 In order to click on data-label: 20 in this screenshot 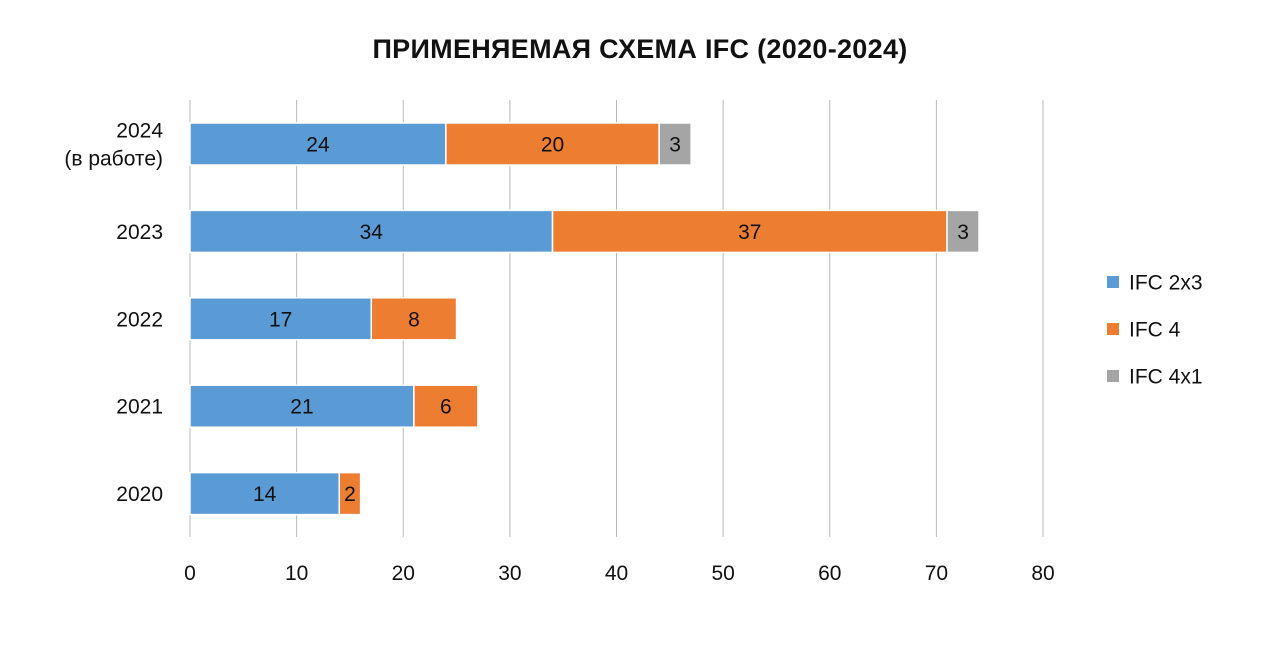, I will do `click(552, 145)`.